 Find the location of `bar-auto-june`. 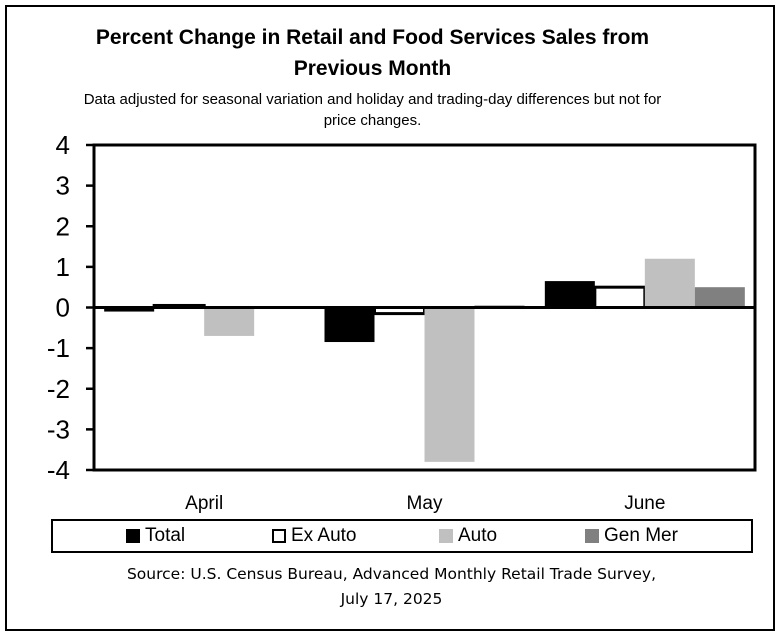

bar-auto-june is located at coordinates (669, 283).